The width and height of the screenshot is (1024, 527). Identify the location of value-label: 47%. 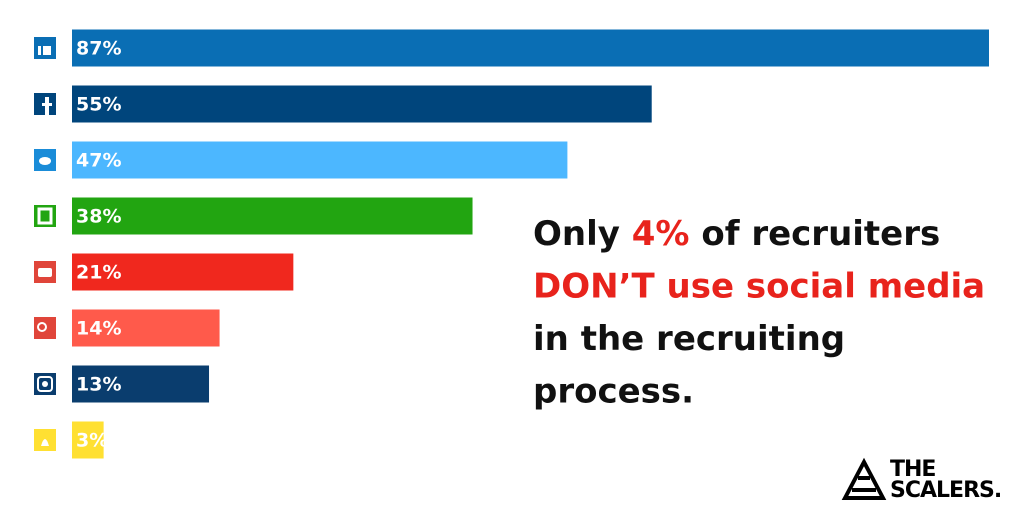
(98, 161).